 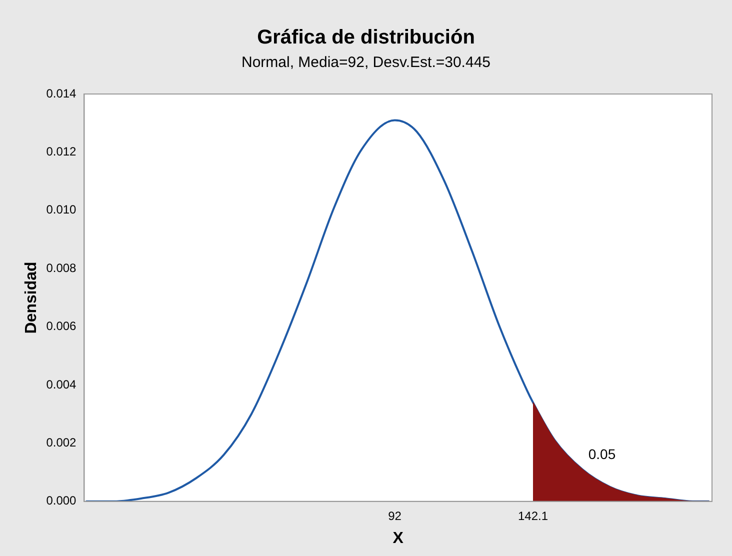 What do you see at coordinates (31, 298) in the screenshot?
I see `y-axis-title: Densidad` at bounding box center [31, 298].